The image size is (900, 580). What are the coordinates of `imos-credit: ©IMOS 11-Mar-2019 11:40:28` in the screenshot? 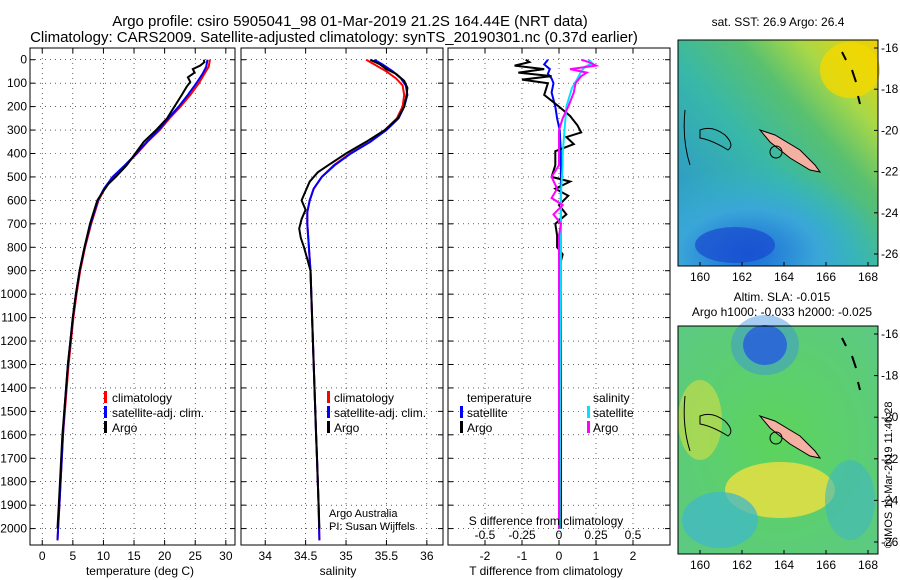 It's located at (889, 475).